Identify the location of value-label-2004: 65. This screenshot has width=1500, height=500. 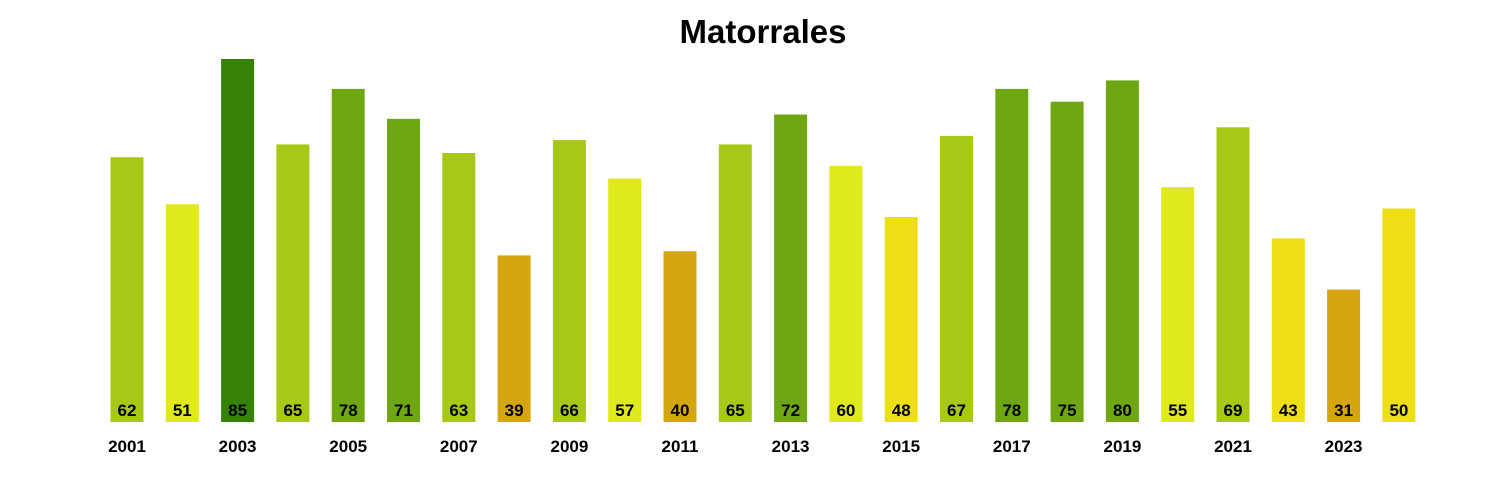
(292, 410).